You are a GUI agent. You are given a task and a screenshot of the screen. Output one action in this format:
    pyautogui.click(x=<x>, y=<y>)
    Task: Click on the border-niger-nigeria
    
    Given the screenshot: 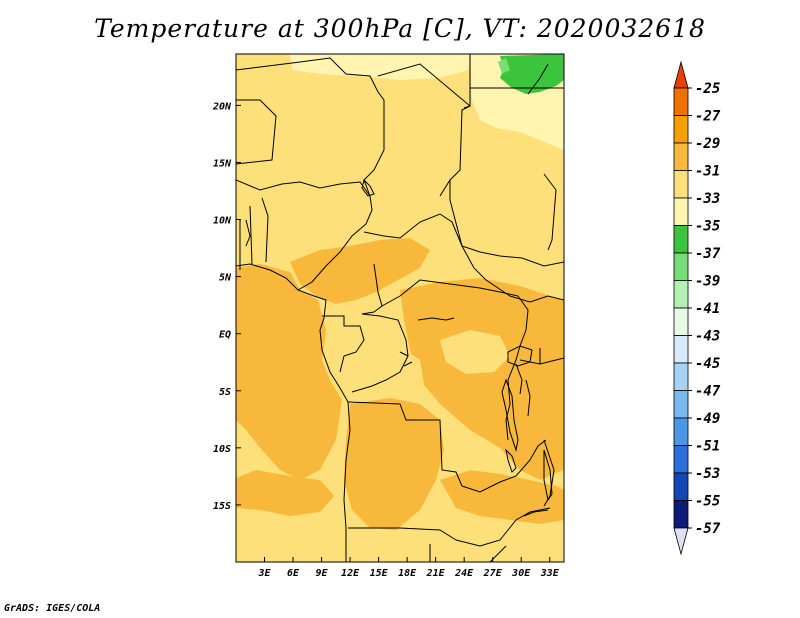 What is the action you would take?
    pyautogui.click(x=303, y=188)
    